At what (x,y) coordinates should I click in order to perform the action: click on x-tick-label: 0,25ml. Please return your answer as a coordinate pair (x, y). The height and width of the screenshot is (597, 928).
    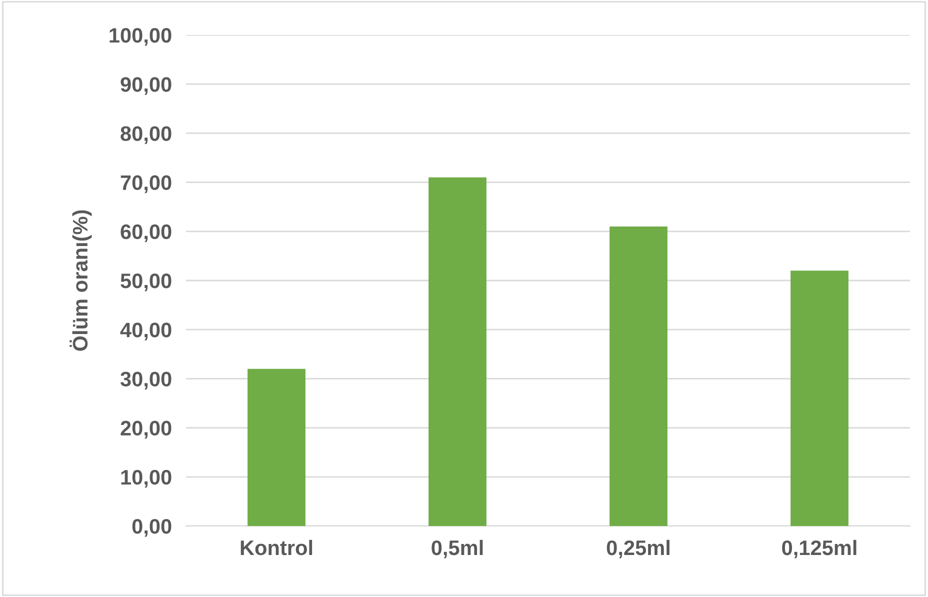
    Looking at the image, I should click on (638, 549).